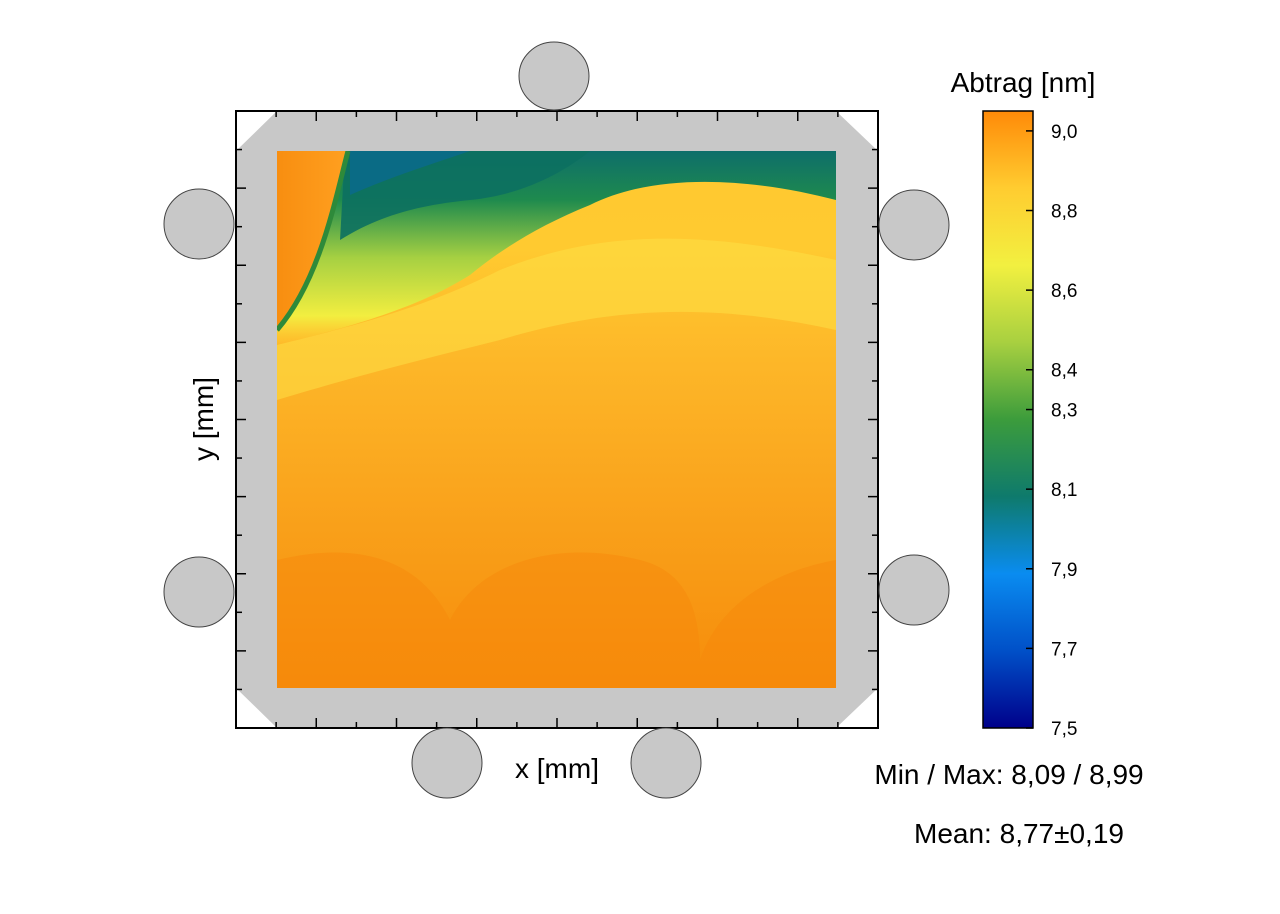  What do you see at coordinates (1023, 82) in the screenshot?
I see `colorbar-title: Abtrag [nm]` at bounding box center [1023, 82].